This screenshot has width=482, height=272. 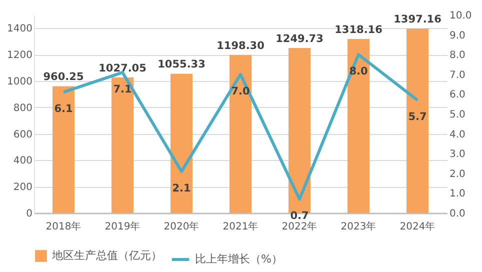 What do you see at coordinates (461, 16) in the screenshot?
I see `y2-tick-label: 10.0` at bounding box center [461, 16].